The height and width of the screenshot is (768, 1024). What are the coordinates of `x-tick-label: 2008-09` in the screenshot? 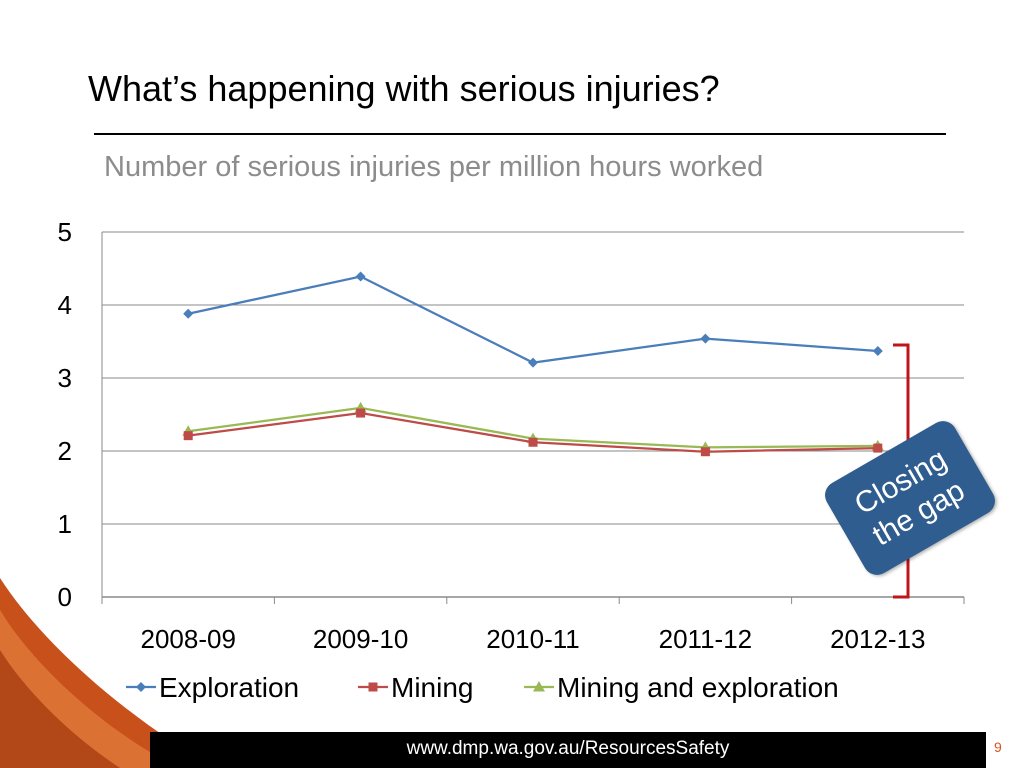 It's located at (187, 639).